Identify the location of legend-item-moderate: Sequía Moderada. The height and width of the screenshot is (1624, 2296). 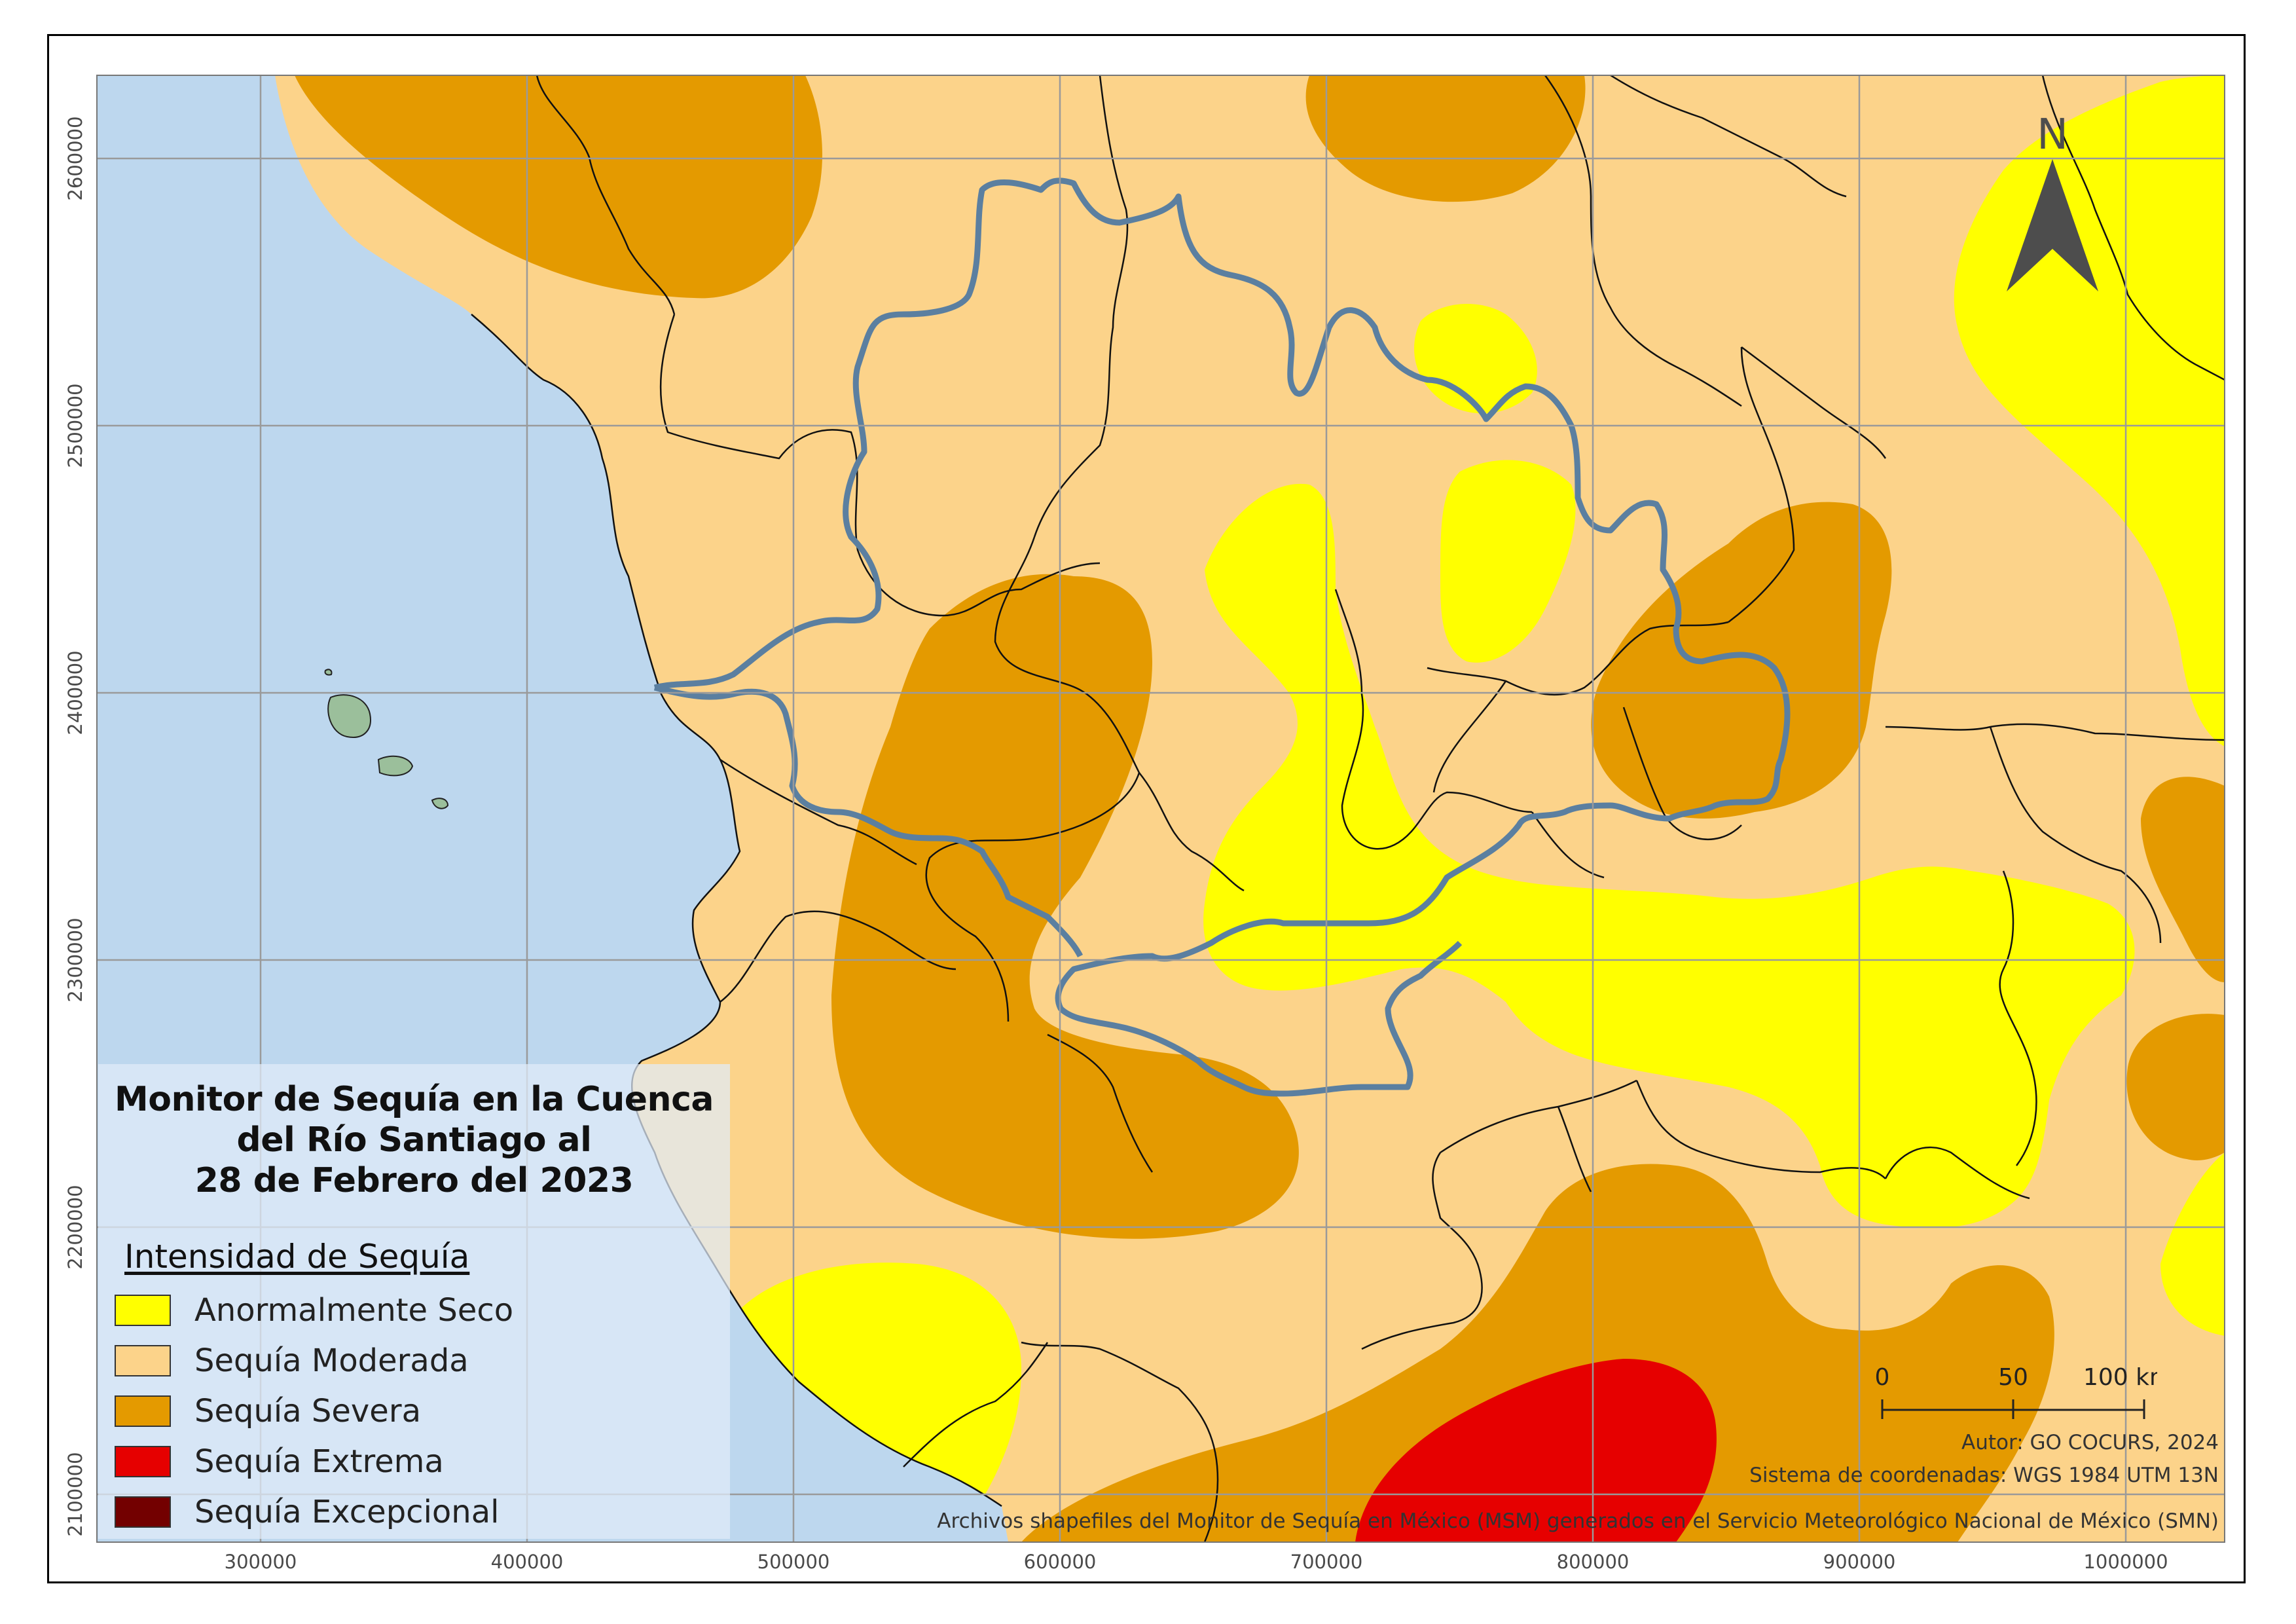
(292, 1360).